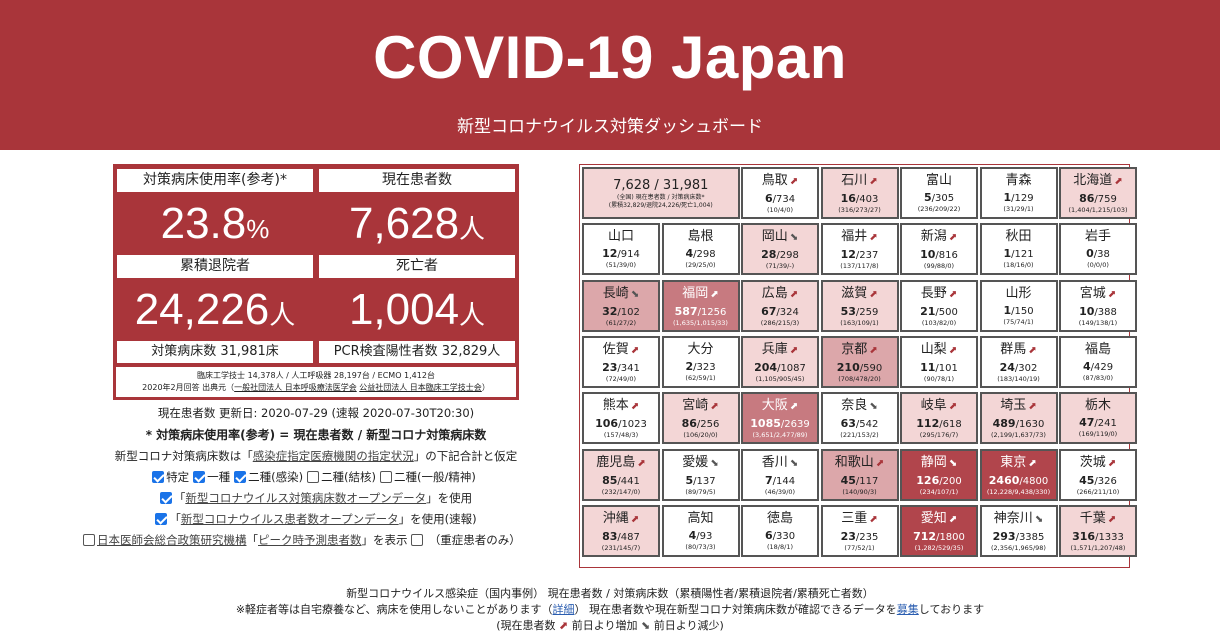 This screenshot has width=1220, height=640. What do you see at coordinates (1098, 361) in the screenshot?
I see `prefecture-cell: 福島 4/429 (87/83/0)` at bounding box center [1098, 361].